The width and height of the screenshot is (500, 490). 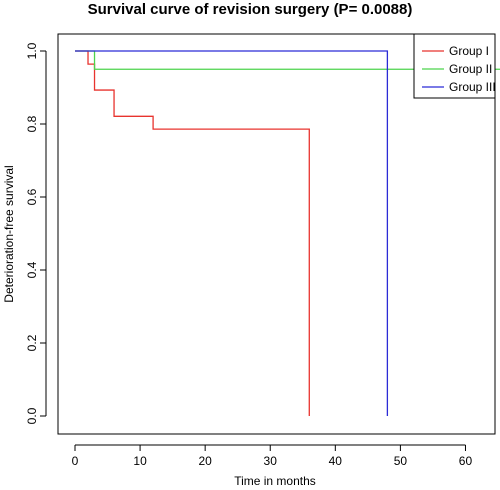 I want to click on y-tick-label: 0.4, so click(x=32, y=269).